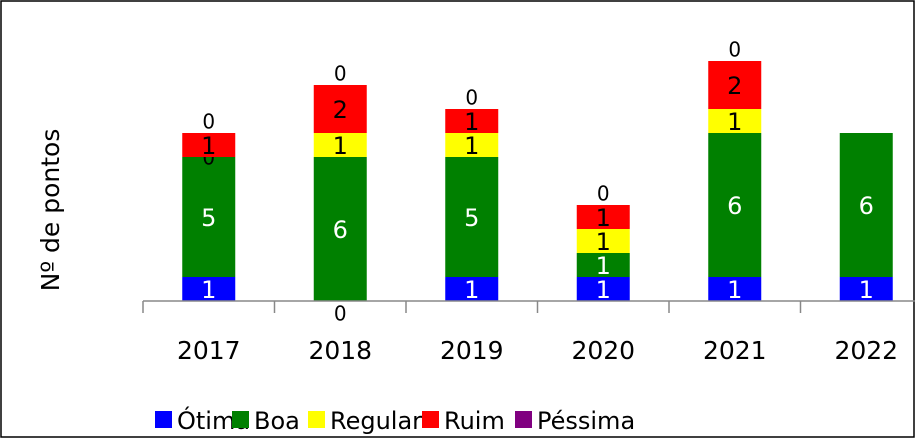 This screenshot has height=438, width=915. Describe the element at coordinates (472, 350) in the screenshot. I see `x-tick-label: 2019` at that location.